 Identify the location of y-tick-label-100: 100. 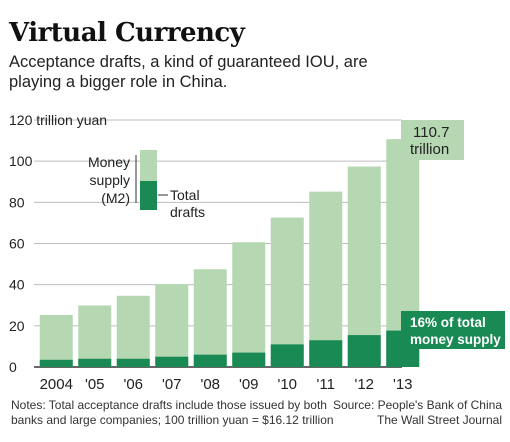
(21, 161).